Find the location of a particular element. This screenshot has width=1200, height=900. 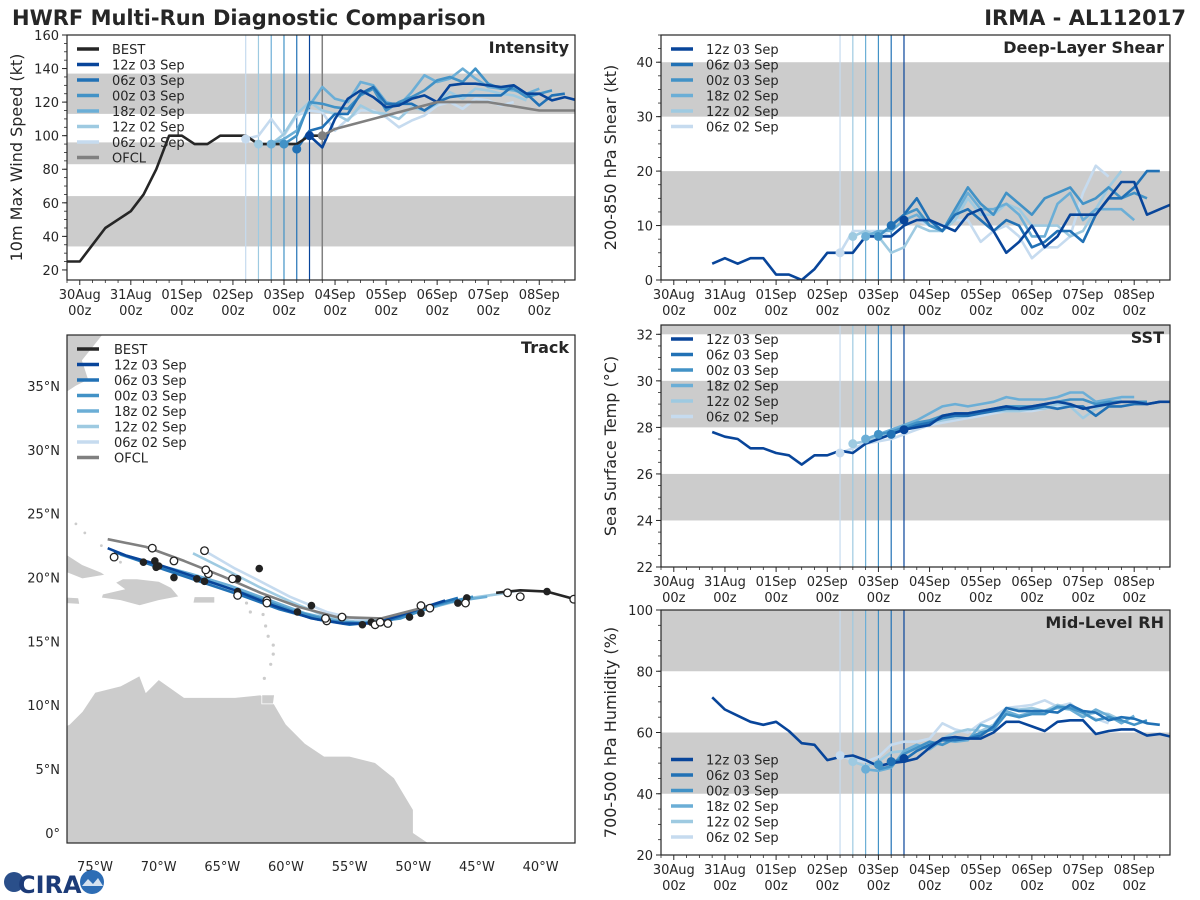

x-tick-label: 06Sep is located at coordinates (437, 295).